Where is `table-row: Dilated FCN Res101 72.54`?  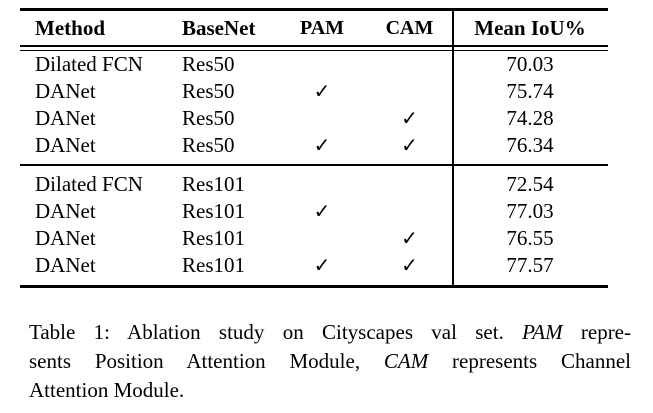
table-row: Dilated FCN Res101 72.54 is located at coordinates (314, 184).